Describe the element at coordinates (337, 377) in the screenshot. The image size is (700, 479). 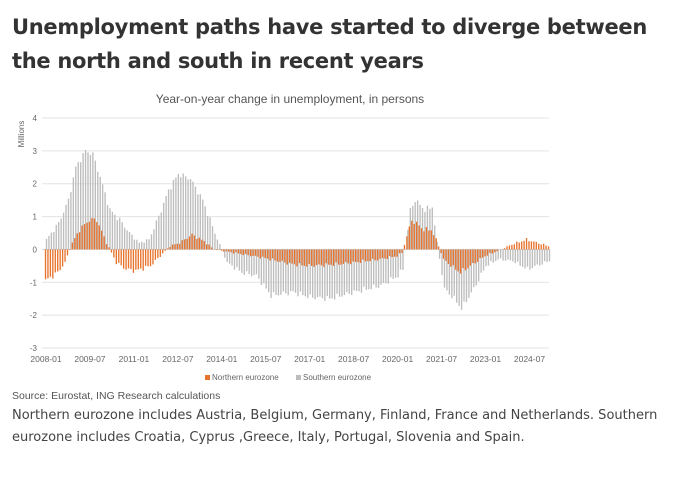
I see `legend-label-southern: Southern eurozone` at that location.